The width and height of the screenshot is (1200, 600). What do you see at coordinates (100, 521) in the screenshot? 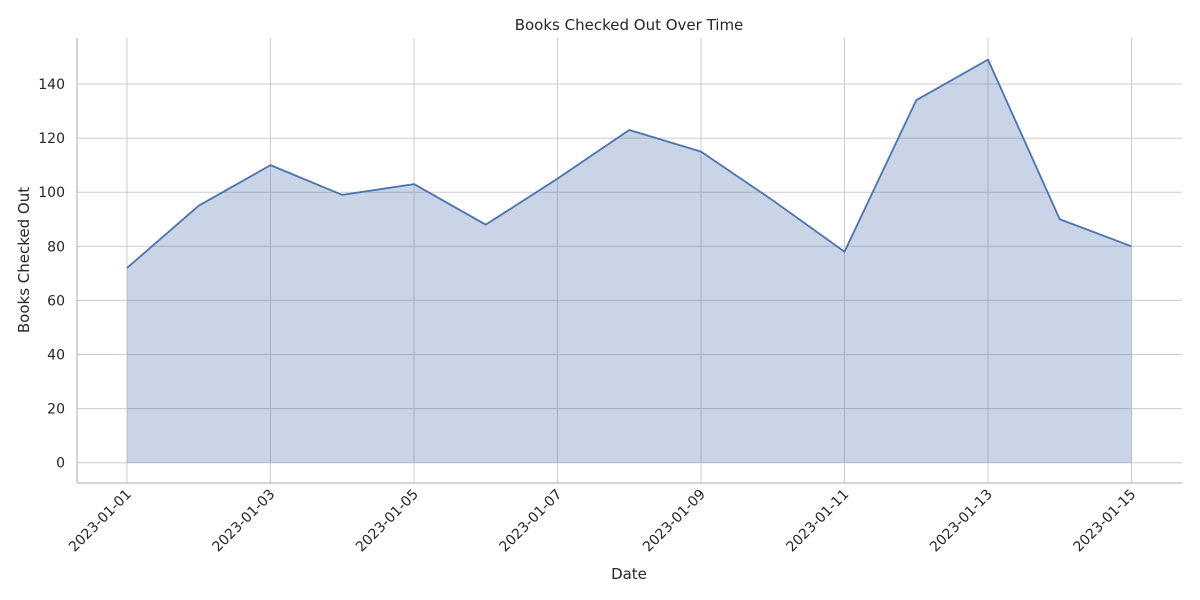
I see `x-tick-label: 2023-01-01` at bounding box center [100, 521].